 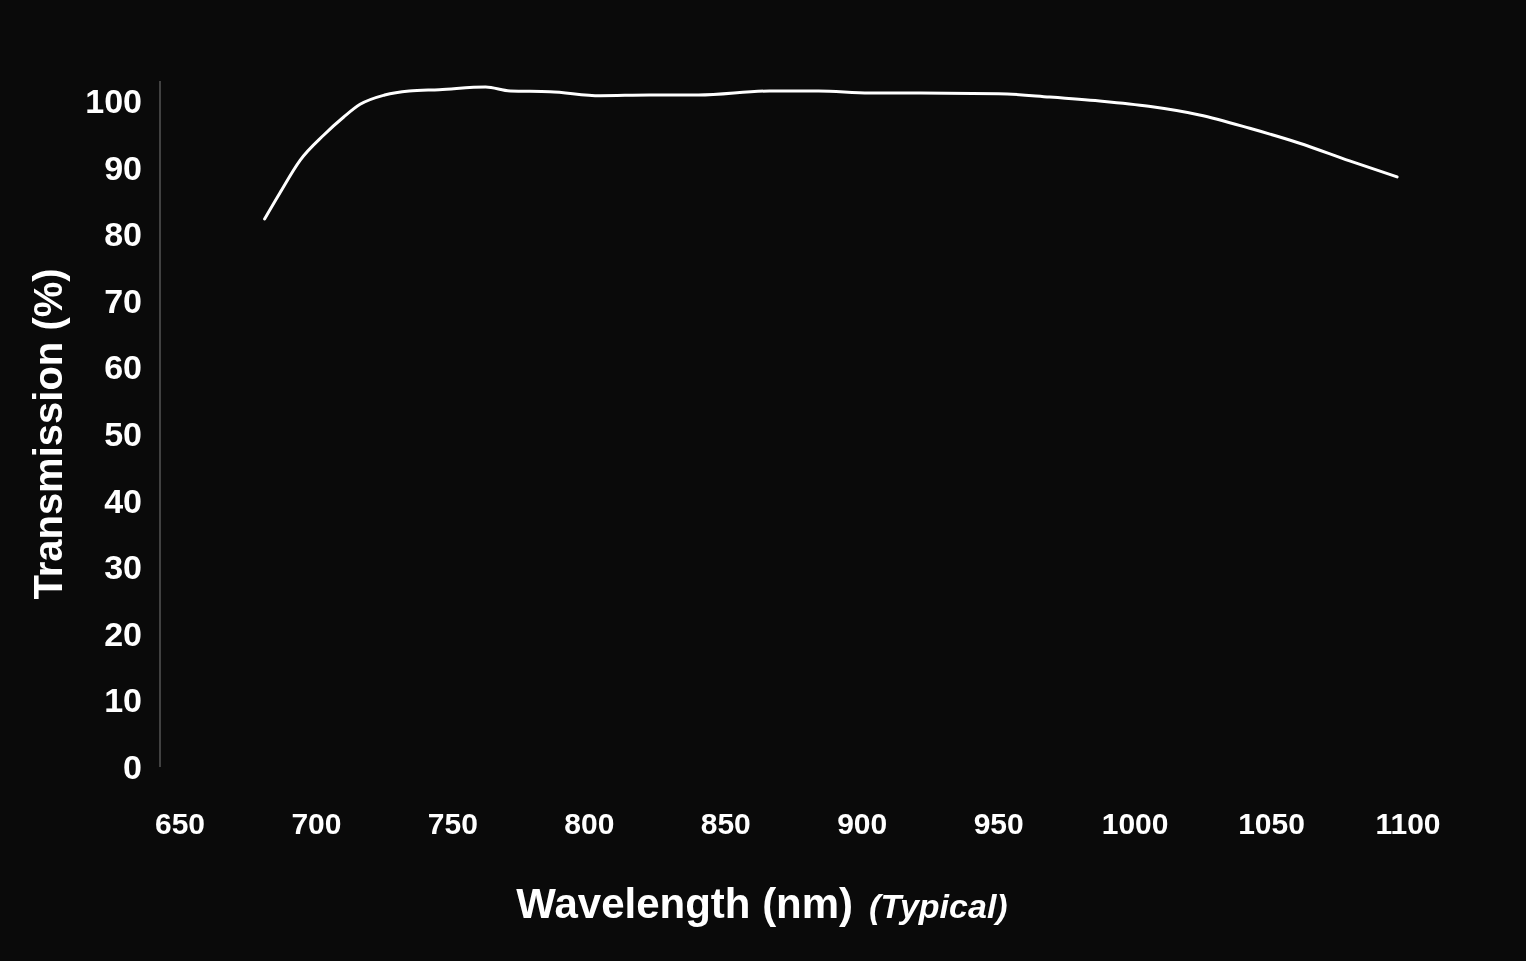 I want to click on x-tick-label: 650, so click(x=180, y=823).